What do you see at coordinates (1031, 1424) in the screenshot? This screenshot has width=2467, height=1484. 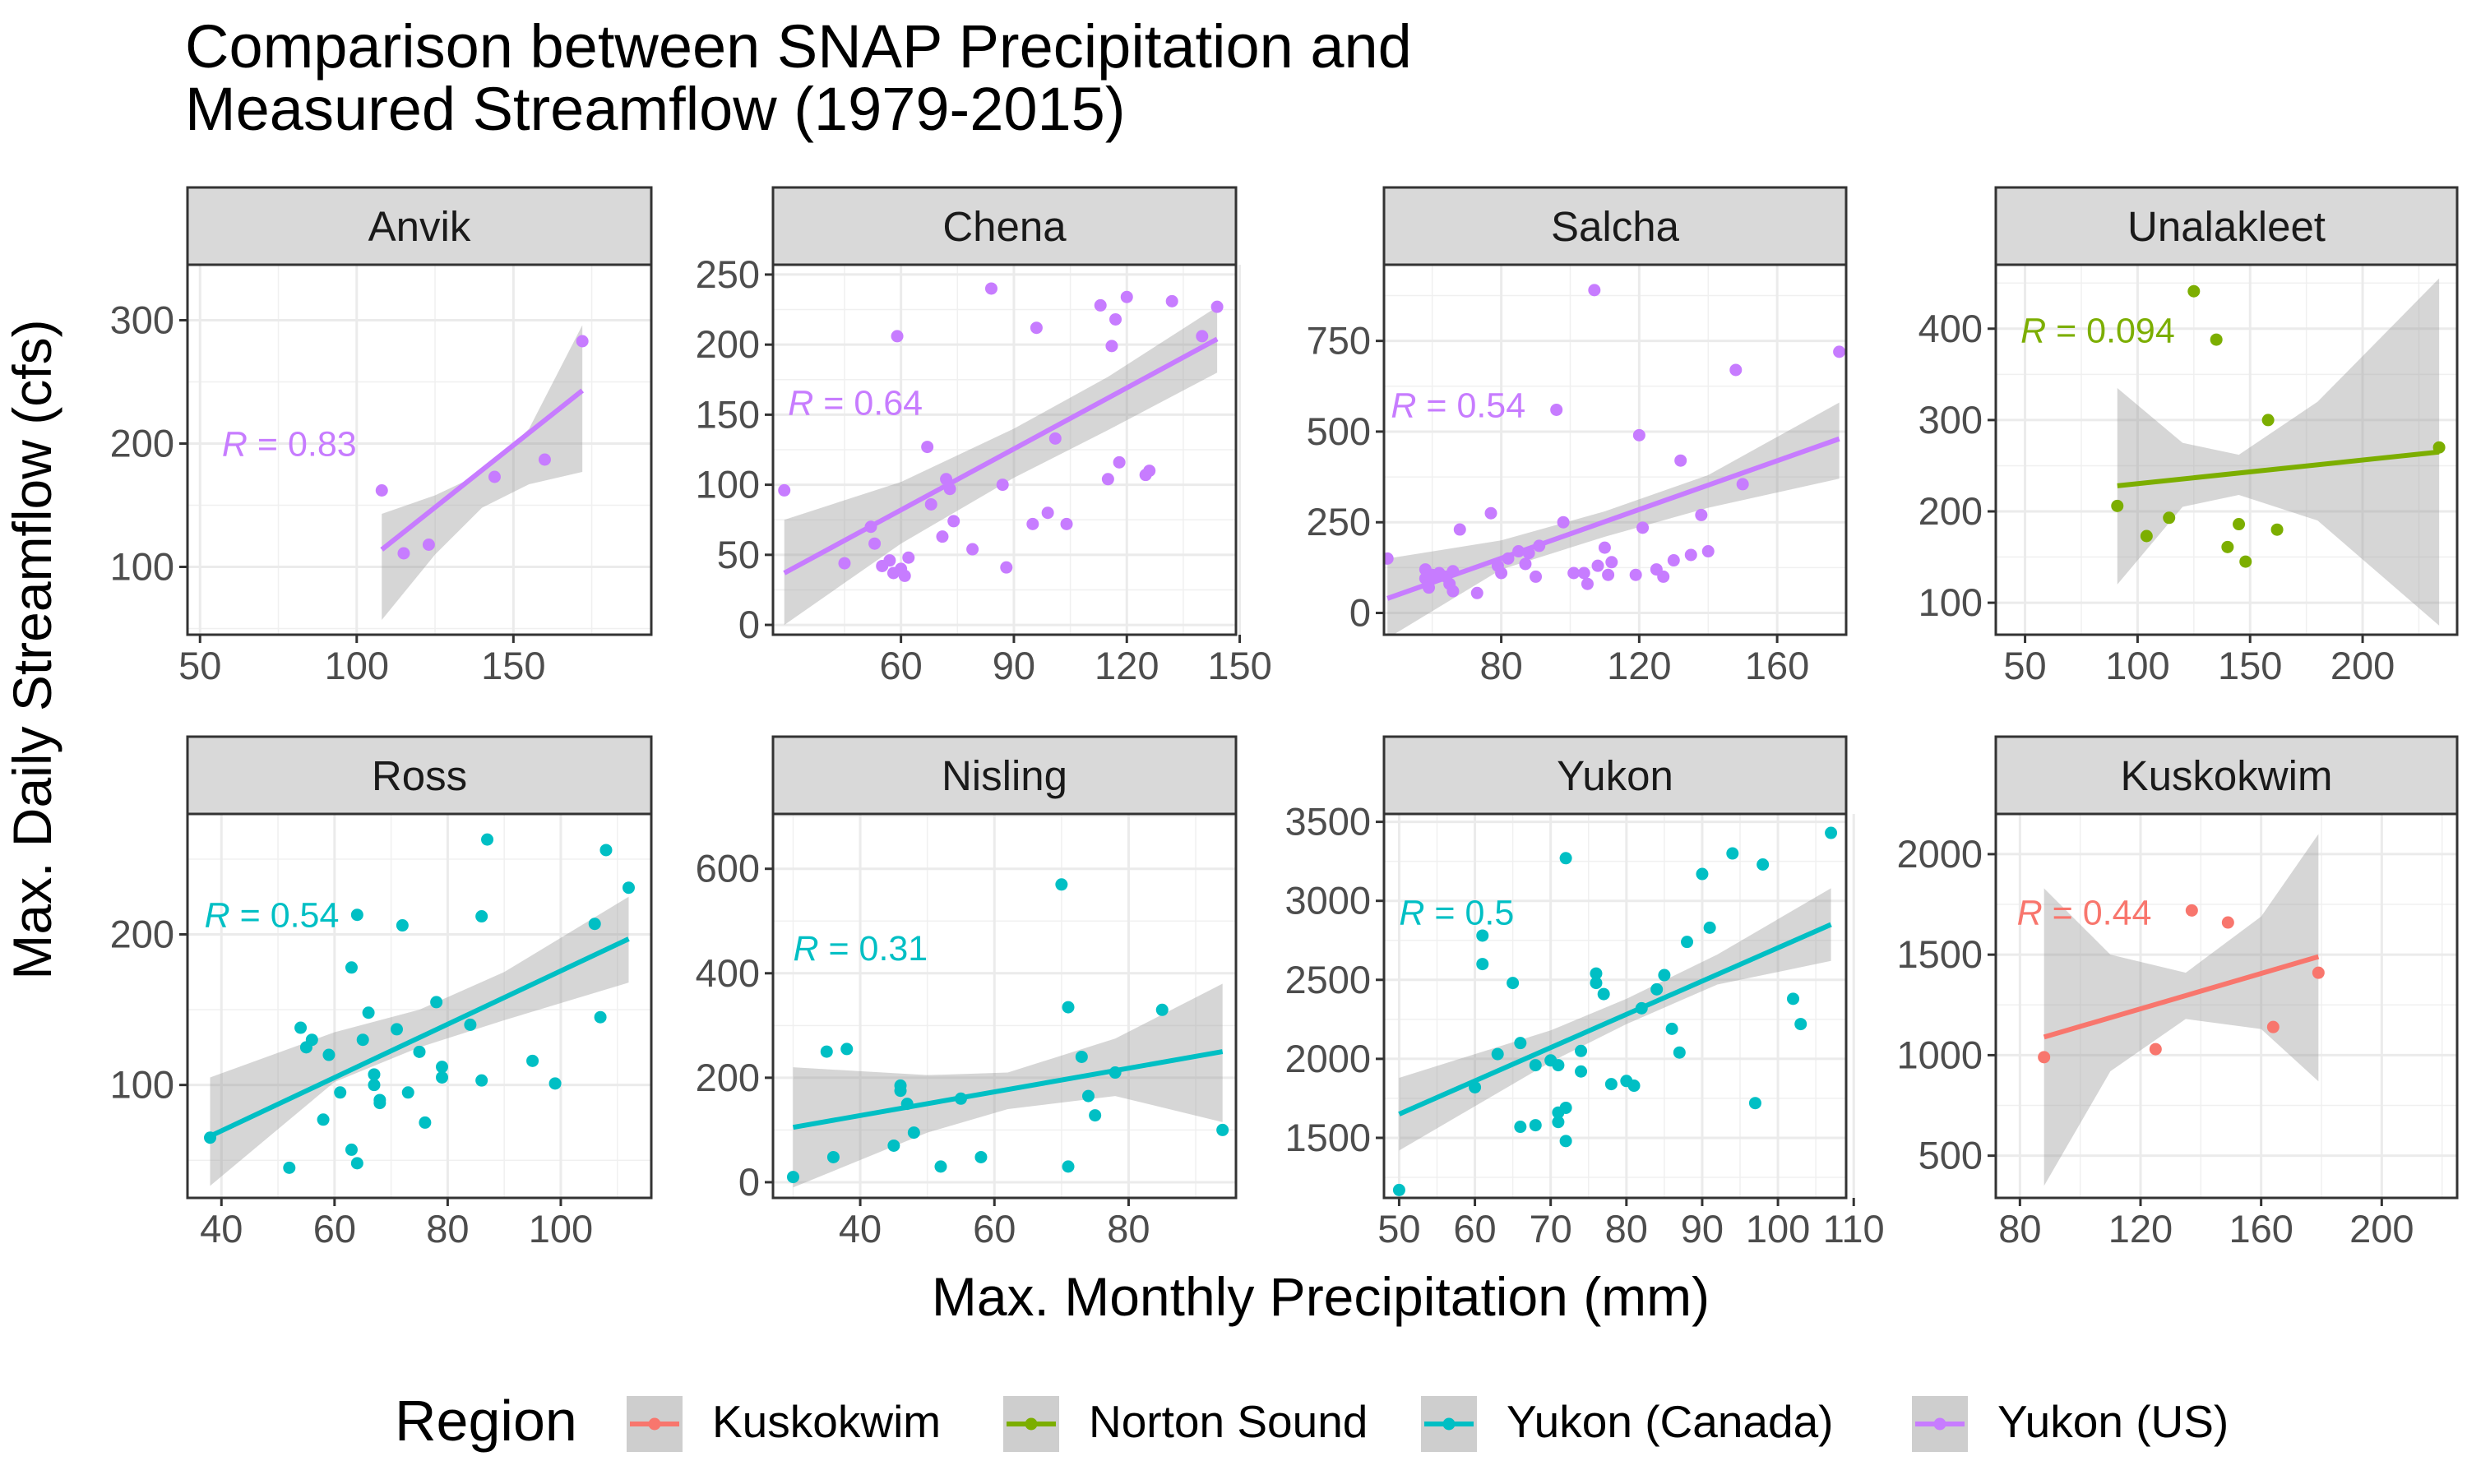 I see `legend-key-point` at bounding box center [1031, 1424].